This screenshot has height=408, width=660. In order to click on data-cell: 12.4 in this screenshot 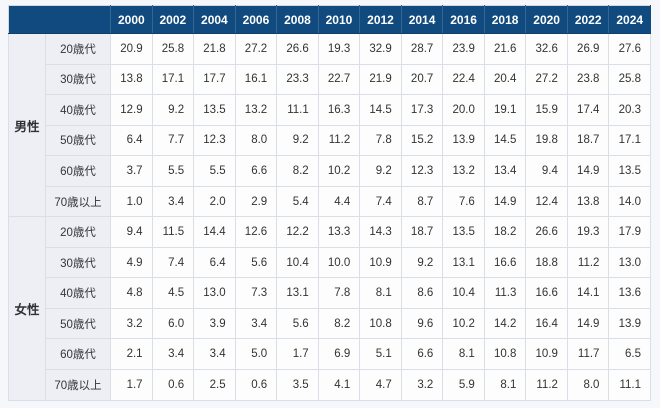, I will do `click(546, 201)`.